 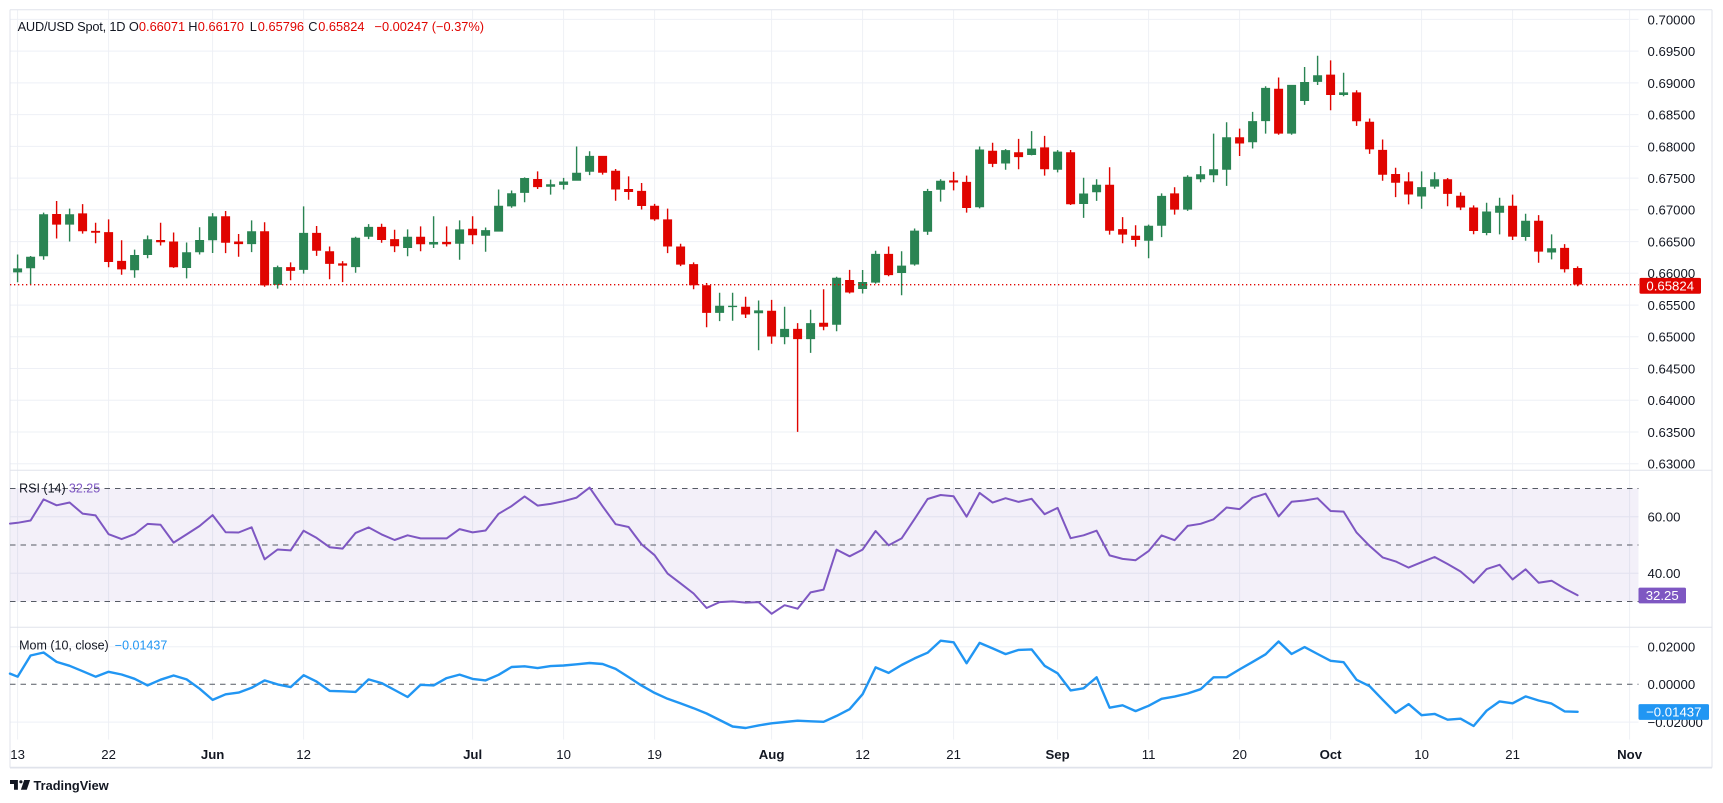 What do you see at coordinates (1672, 273) in the screenshot?
I see `svg-text: 0.66000` at bounding box center [1672, 273].